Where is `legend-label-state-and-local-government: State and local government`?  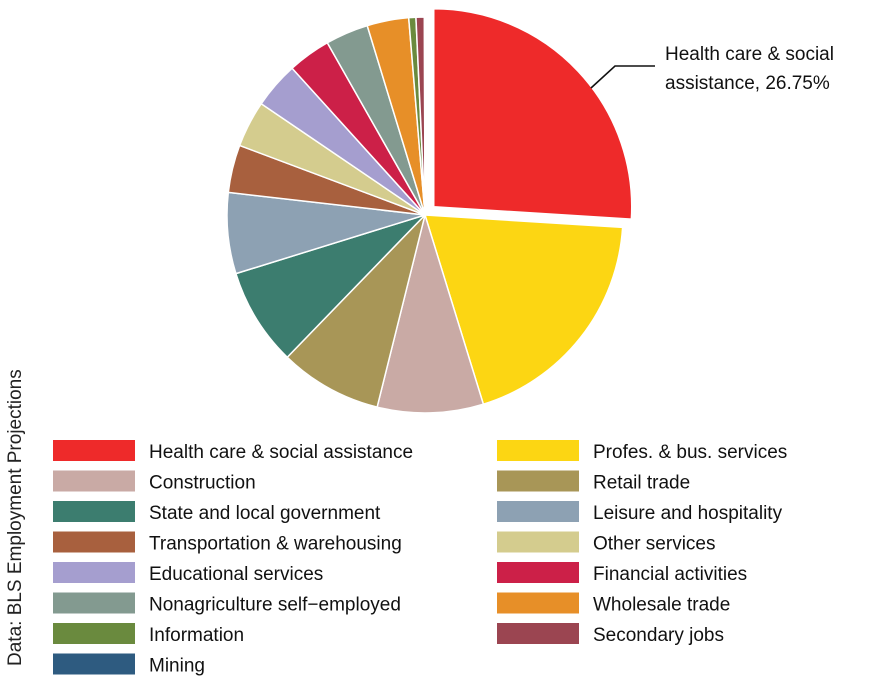 legend-label-state-and-local-government: State and local government is located at coordinates (265, 513).